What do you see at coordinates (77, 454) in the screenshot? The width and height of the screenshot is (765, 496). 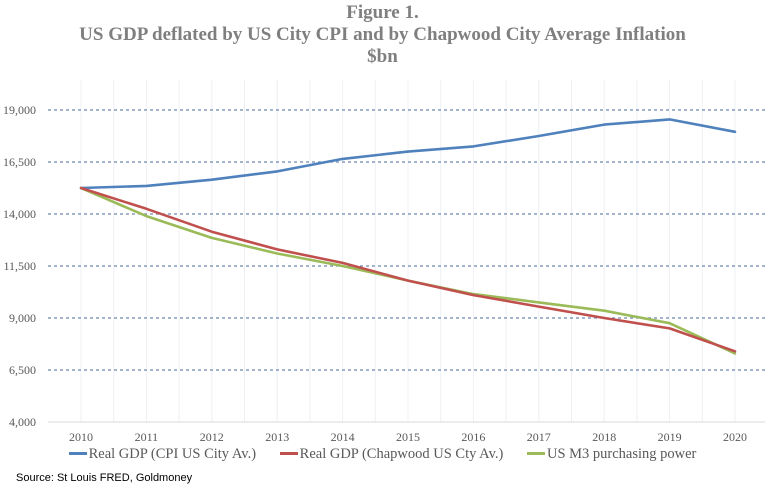 I see `legend-swatch-cpi` at bounding box center [77, 454].